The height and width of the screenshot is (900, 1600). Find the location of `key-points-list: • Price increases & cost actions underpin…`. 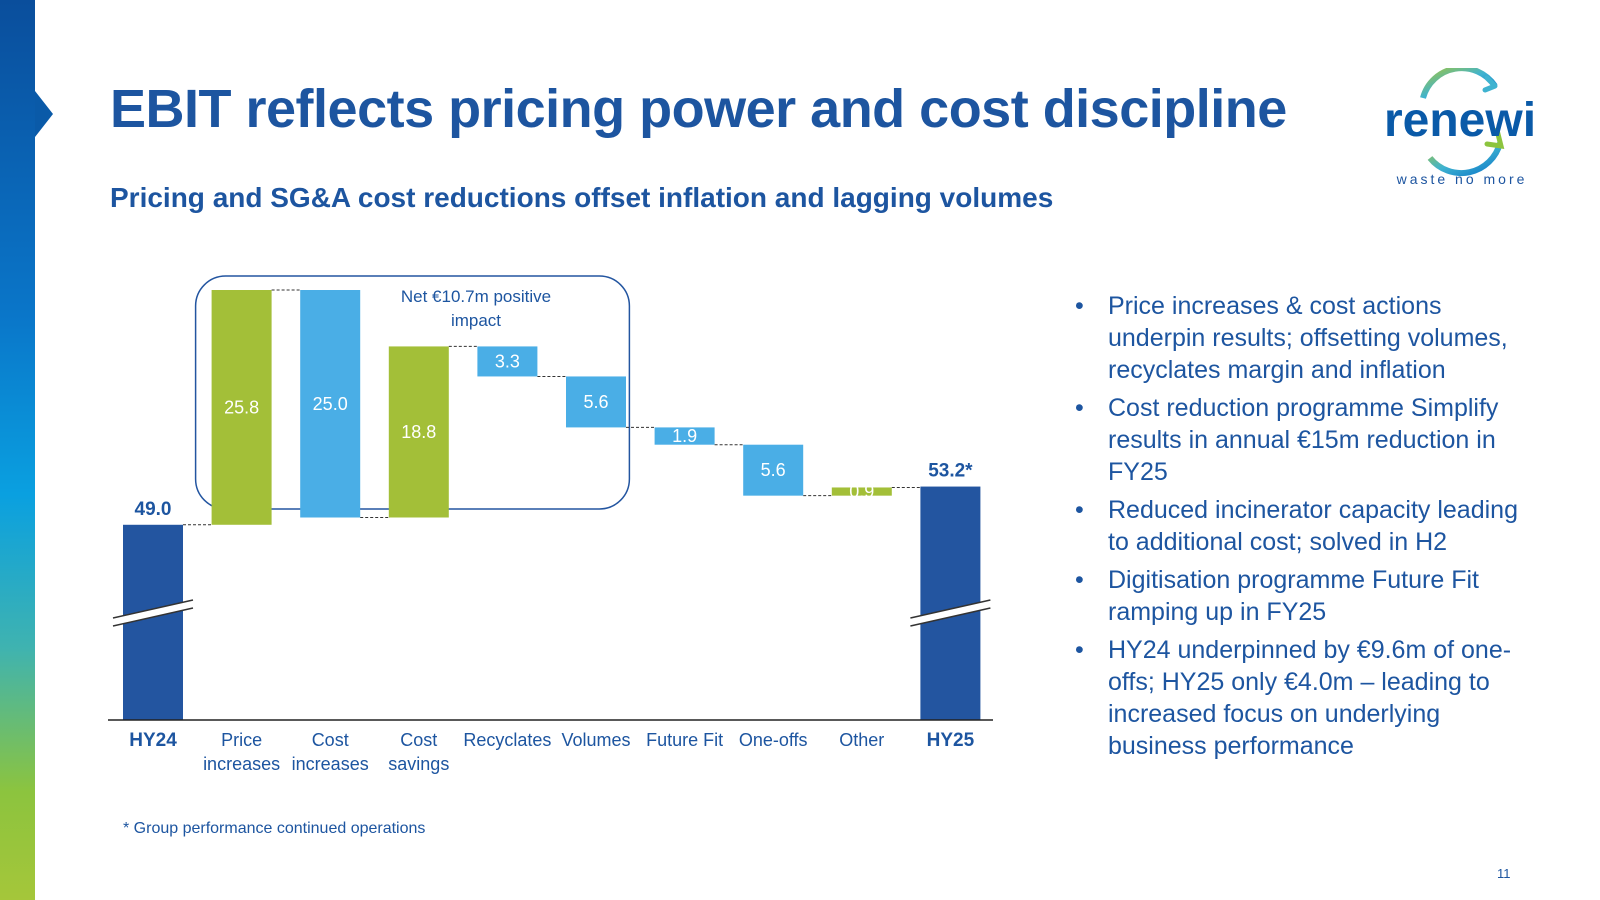

key-points-list: • Price increases & cost actions underpin… is located at coordinates (1300, 529).